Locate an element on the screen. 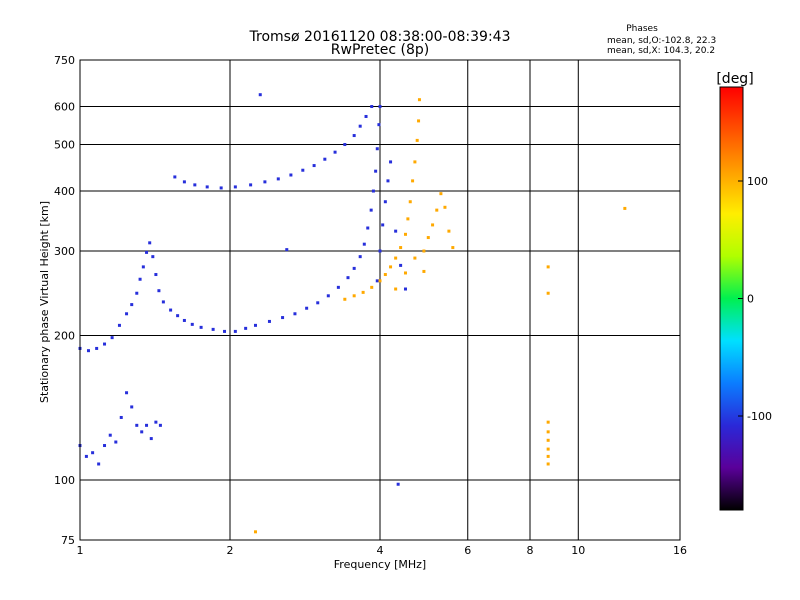  y-tick-label: 750 is located at coordinates (64, 60).